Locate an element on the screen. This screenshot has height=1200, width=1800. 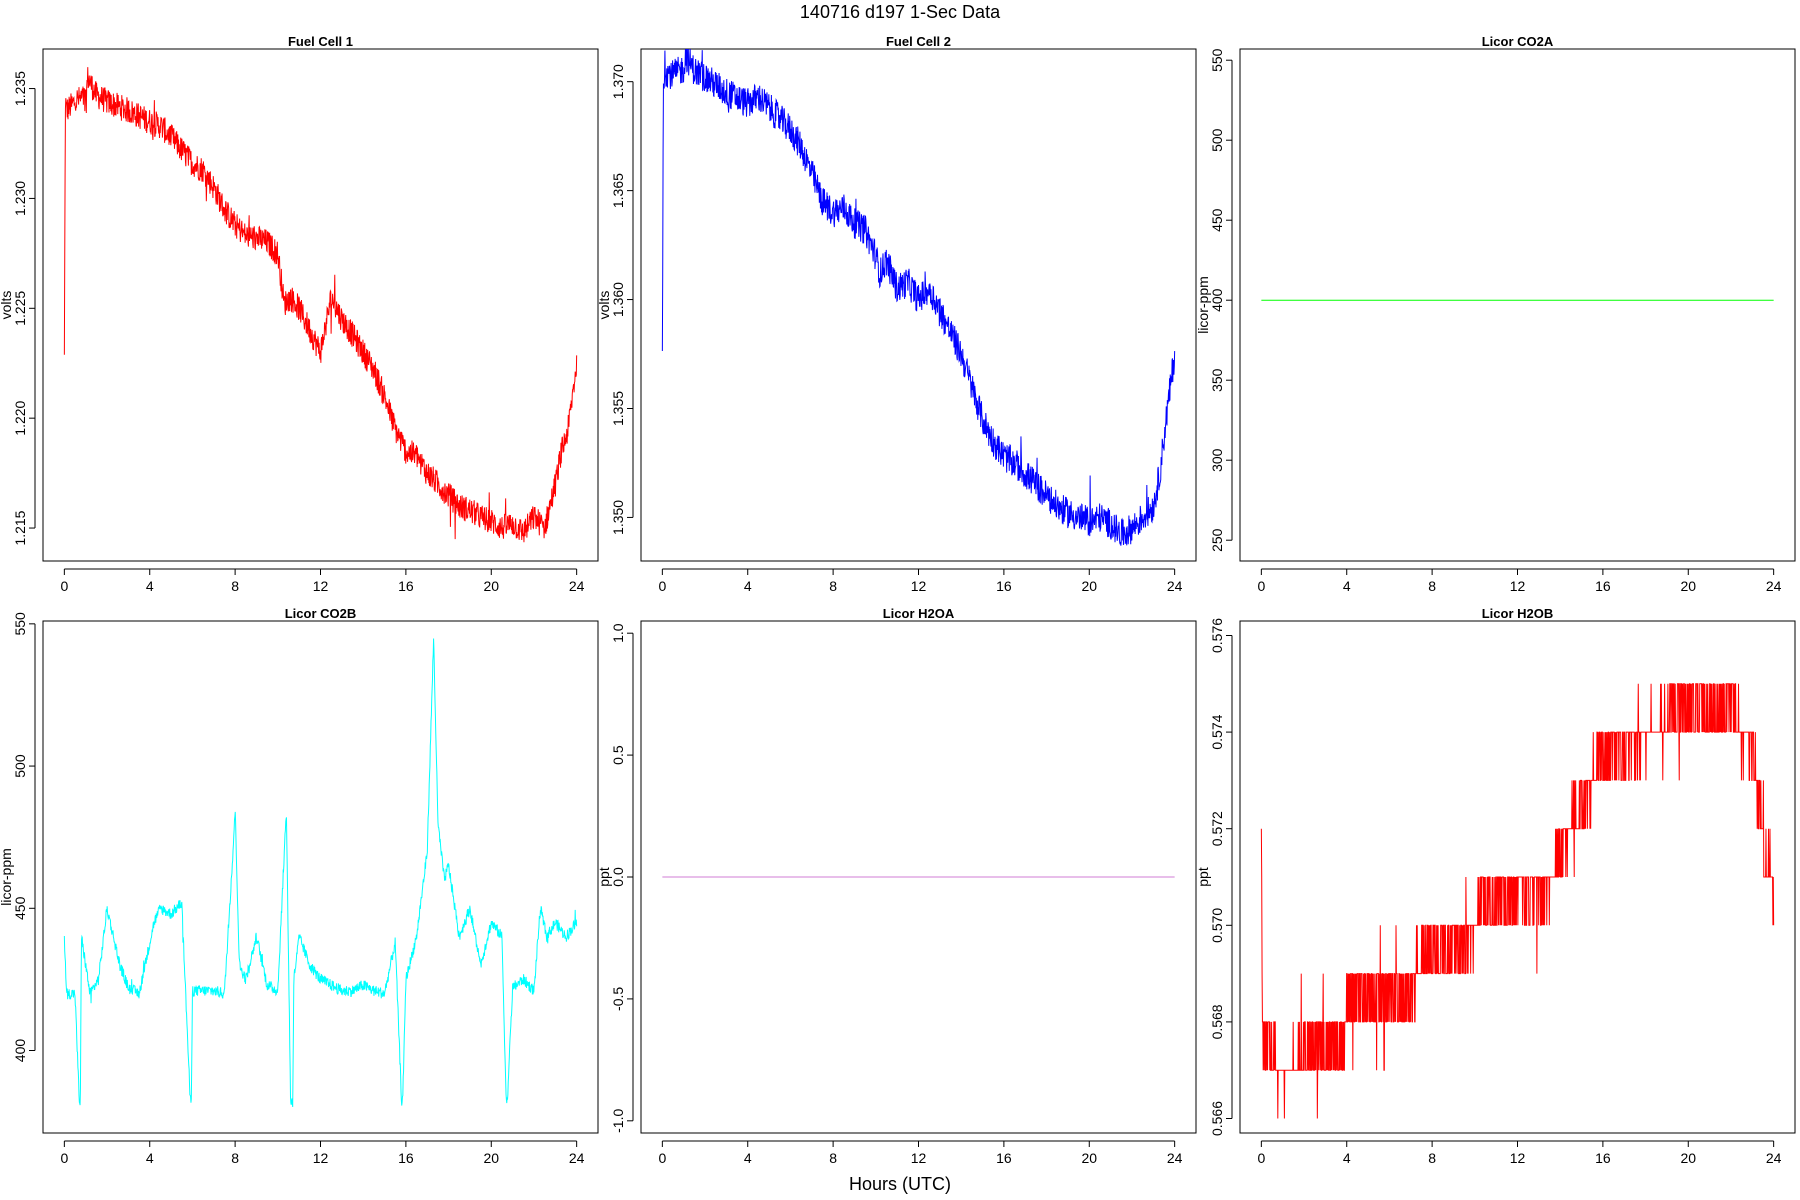
y-tick-label: -0.5 is located at coordinates (618, 999).